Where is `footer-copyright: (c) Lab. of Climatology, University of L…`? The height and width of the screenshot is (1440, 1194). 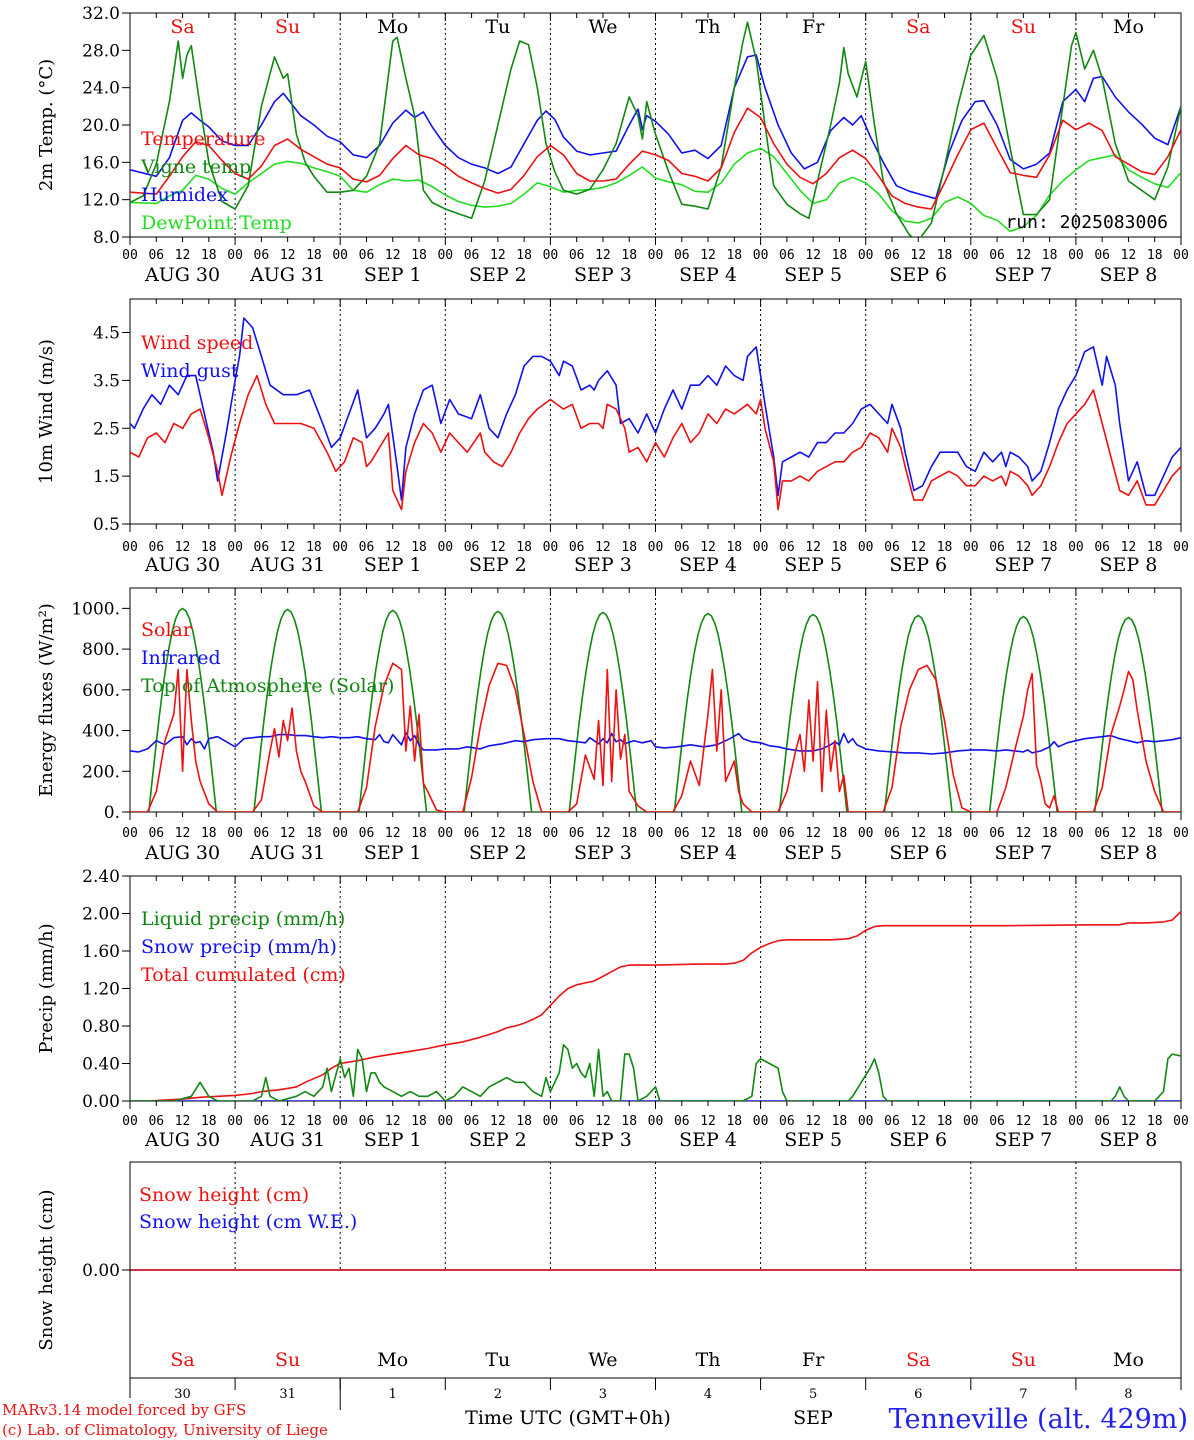 footer-copyright: (c) Lab. of Climatology, University of L… is located at coordinates (165, 1430).